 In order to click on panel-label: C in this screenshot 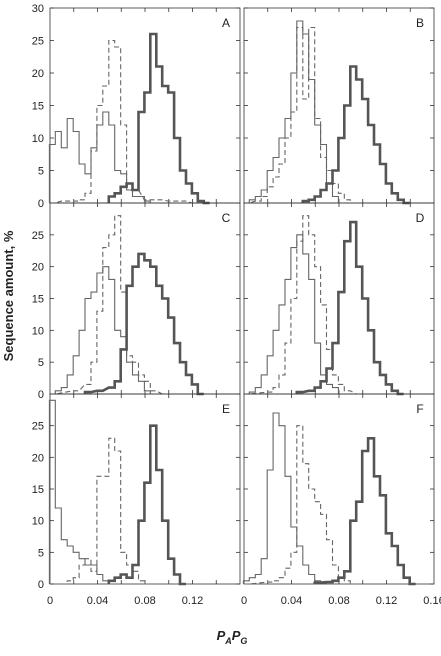, I will do `click(226, 218)`.